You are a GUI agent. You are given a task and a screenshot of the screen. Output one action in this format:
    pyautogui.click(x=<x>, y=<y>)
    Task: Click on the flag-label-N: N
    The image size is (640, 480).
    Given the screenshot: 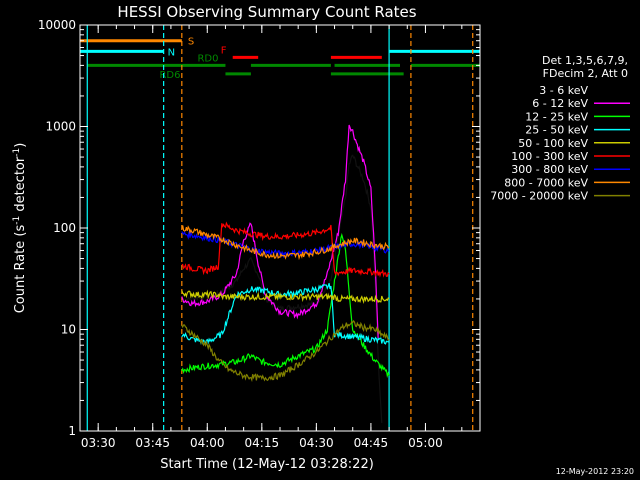 What is the action you would take?
    pyautogui.click(x=171, y=52)
    